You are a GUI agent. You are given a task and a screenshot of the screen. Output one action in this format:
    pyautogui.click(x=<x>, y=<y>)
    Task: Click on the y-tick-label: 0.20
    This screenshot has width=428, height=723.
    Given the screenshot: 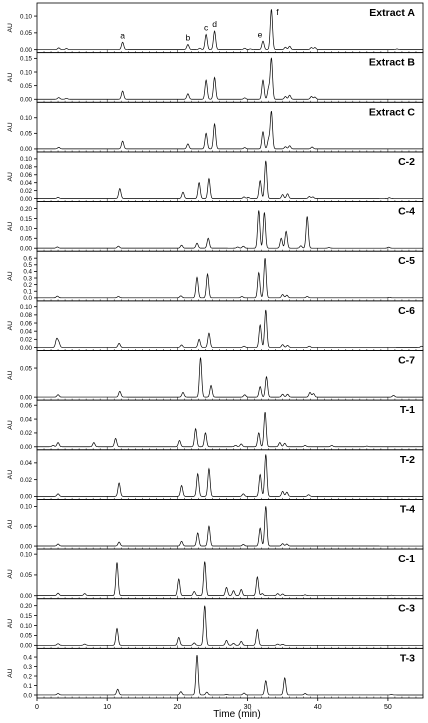 What is the action you would take?
    pyautogui.click(x=26, y=209)
    